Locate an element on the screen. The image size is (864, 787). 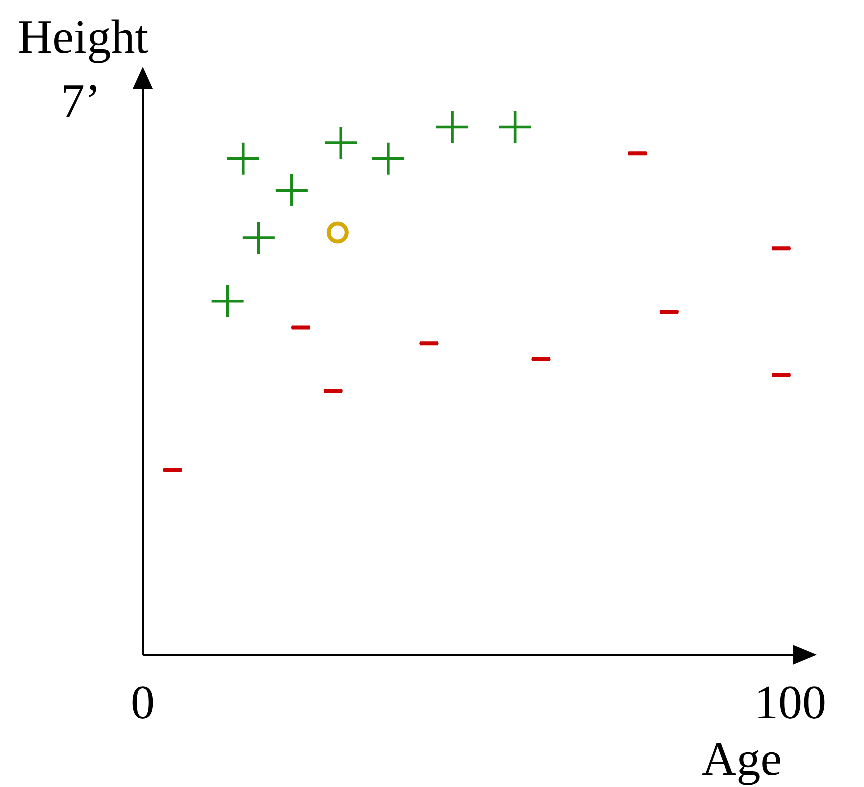
x-axis-title: Age is located at coordinates (742, 759).